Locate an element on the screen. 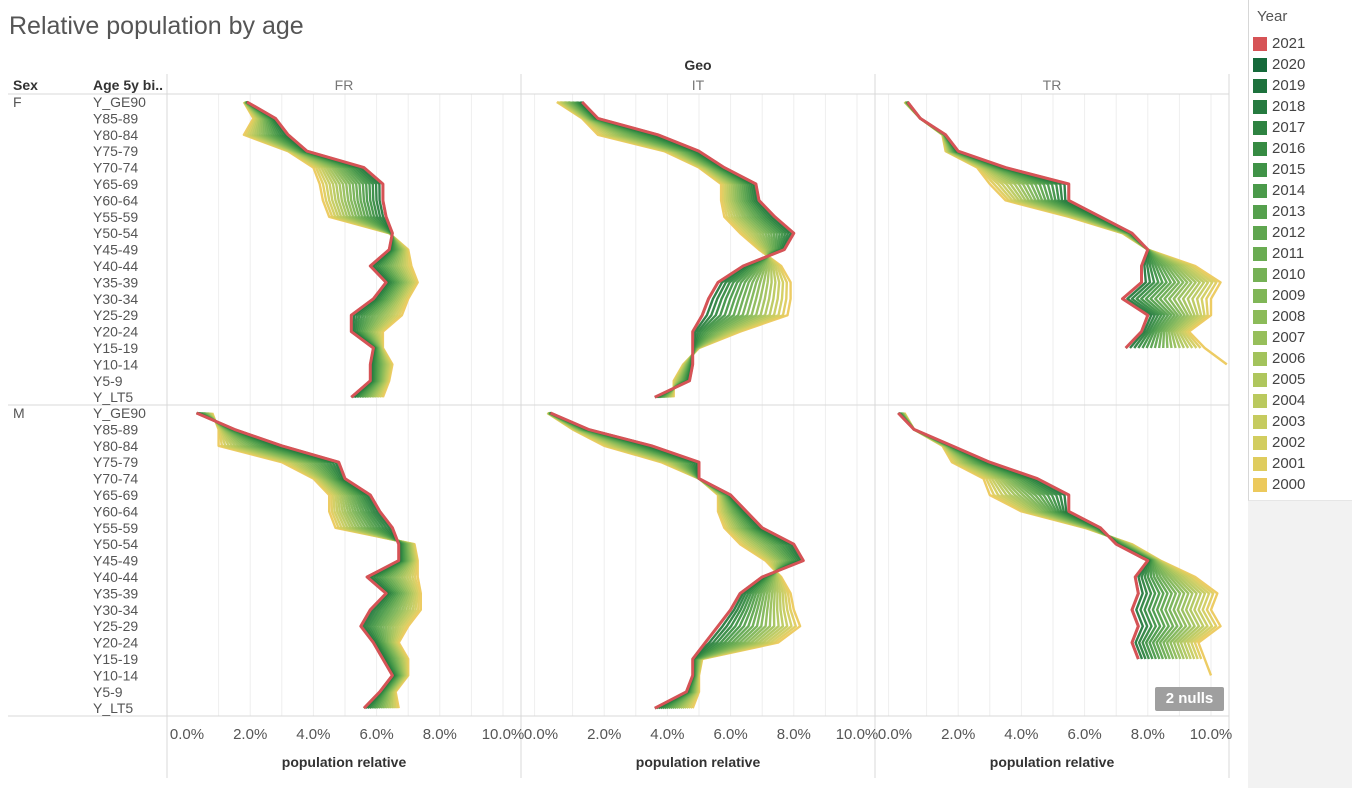  legend-label: 2010 is located at coordinates (1289, 274).